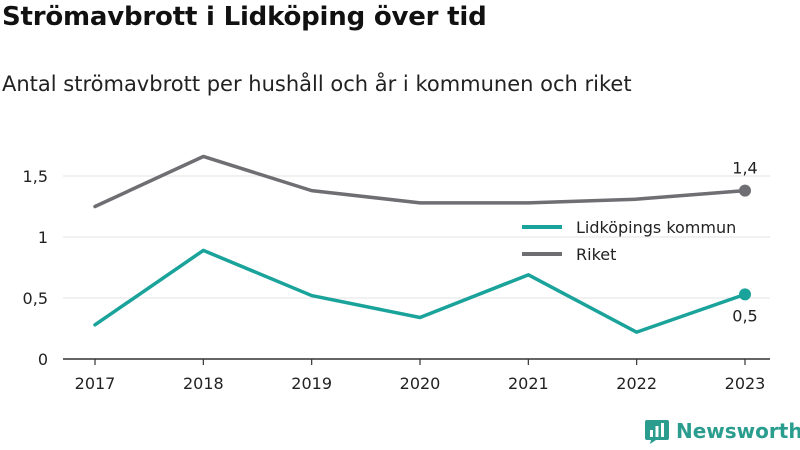  I want to click on x-tick-label: 2023, so click(745, 383).